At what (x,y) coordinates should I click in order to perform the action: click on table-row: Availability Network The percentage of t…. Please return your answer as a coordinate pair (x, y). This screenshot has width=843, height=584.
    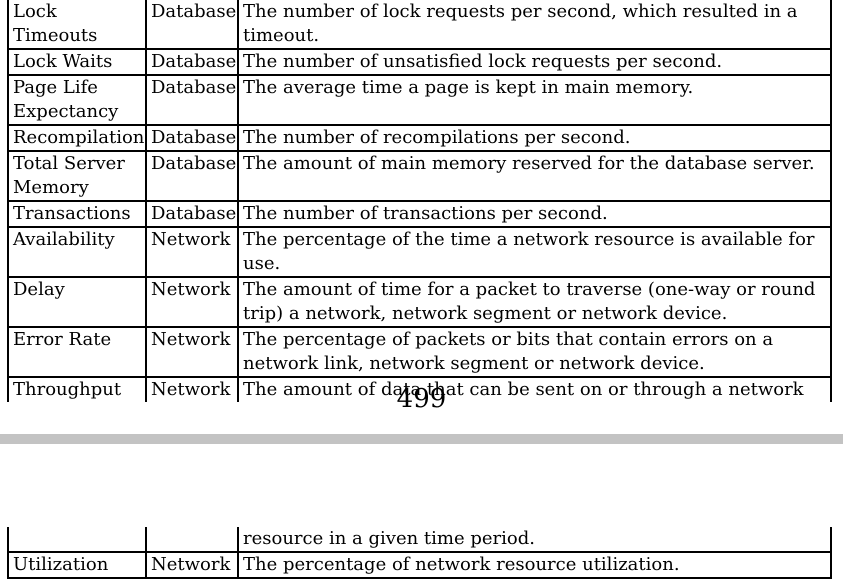
    Looking at the image, I should click on (419, 252).